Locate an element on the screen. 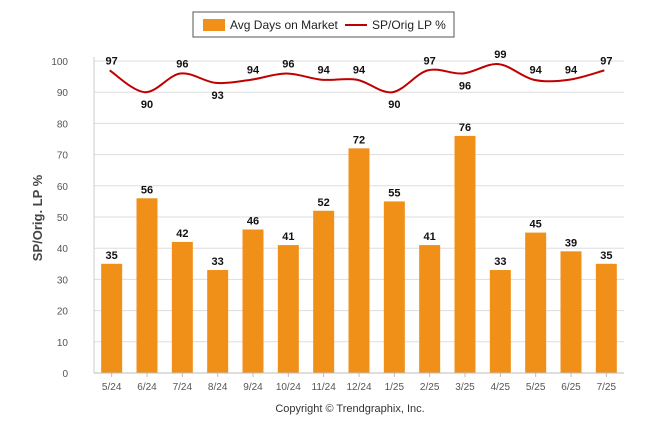  bar-value-label: 42 is located at coordinates (182, 234).